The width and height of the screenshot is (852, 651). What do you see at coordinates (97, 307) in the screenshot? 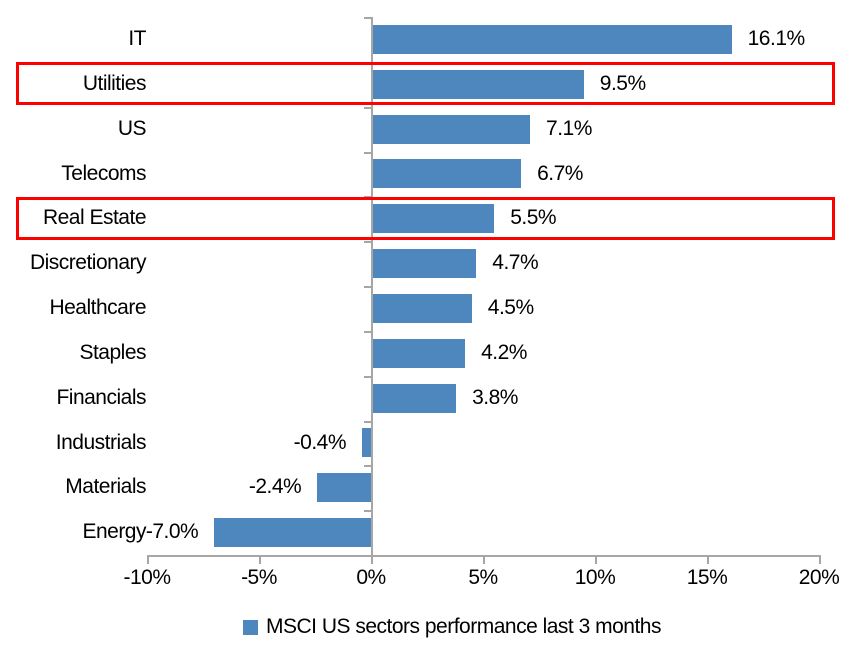
I see `category-label: Healthcare` at bounding box center [97, 307].